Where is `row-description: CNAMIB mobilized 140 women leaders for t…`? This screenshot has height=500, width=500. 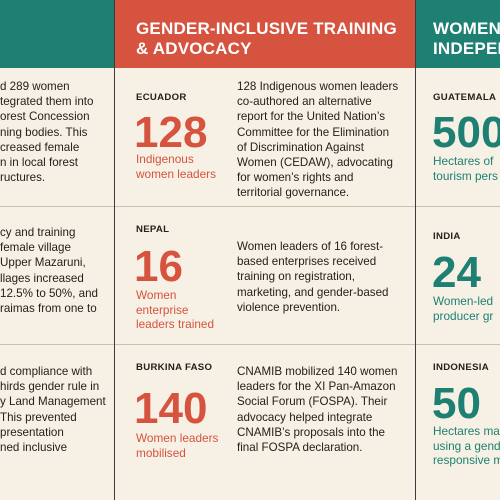 row-description: CNAMIB mobilized 140 women leaders for t… is located at coordinates (317, 410).